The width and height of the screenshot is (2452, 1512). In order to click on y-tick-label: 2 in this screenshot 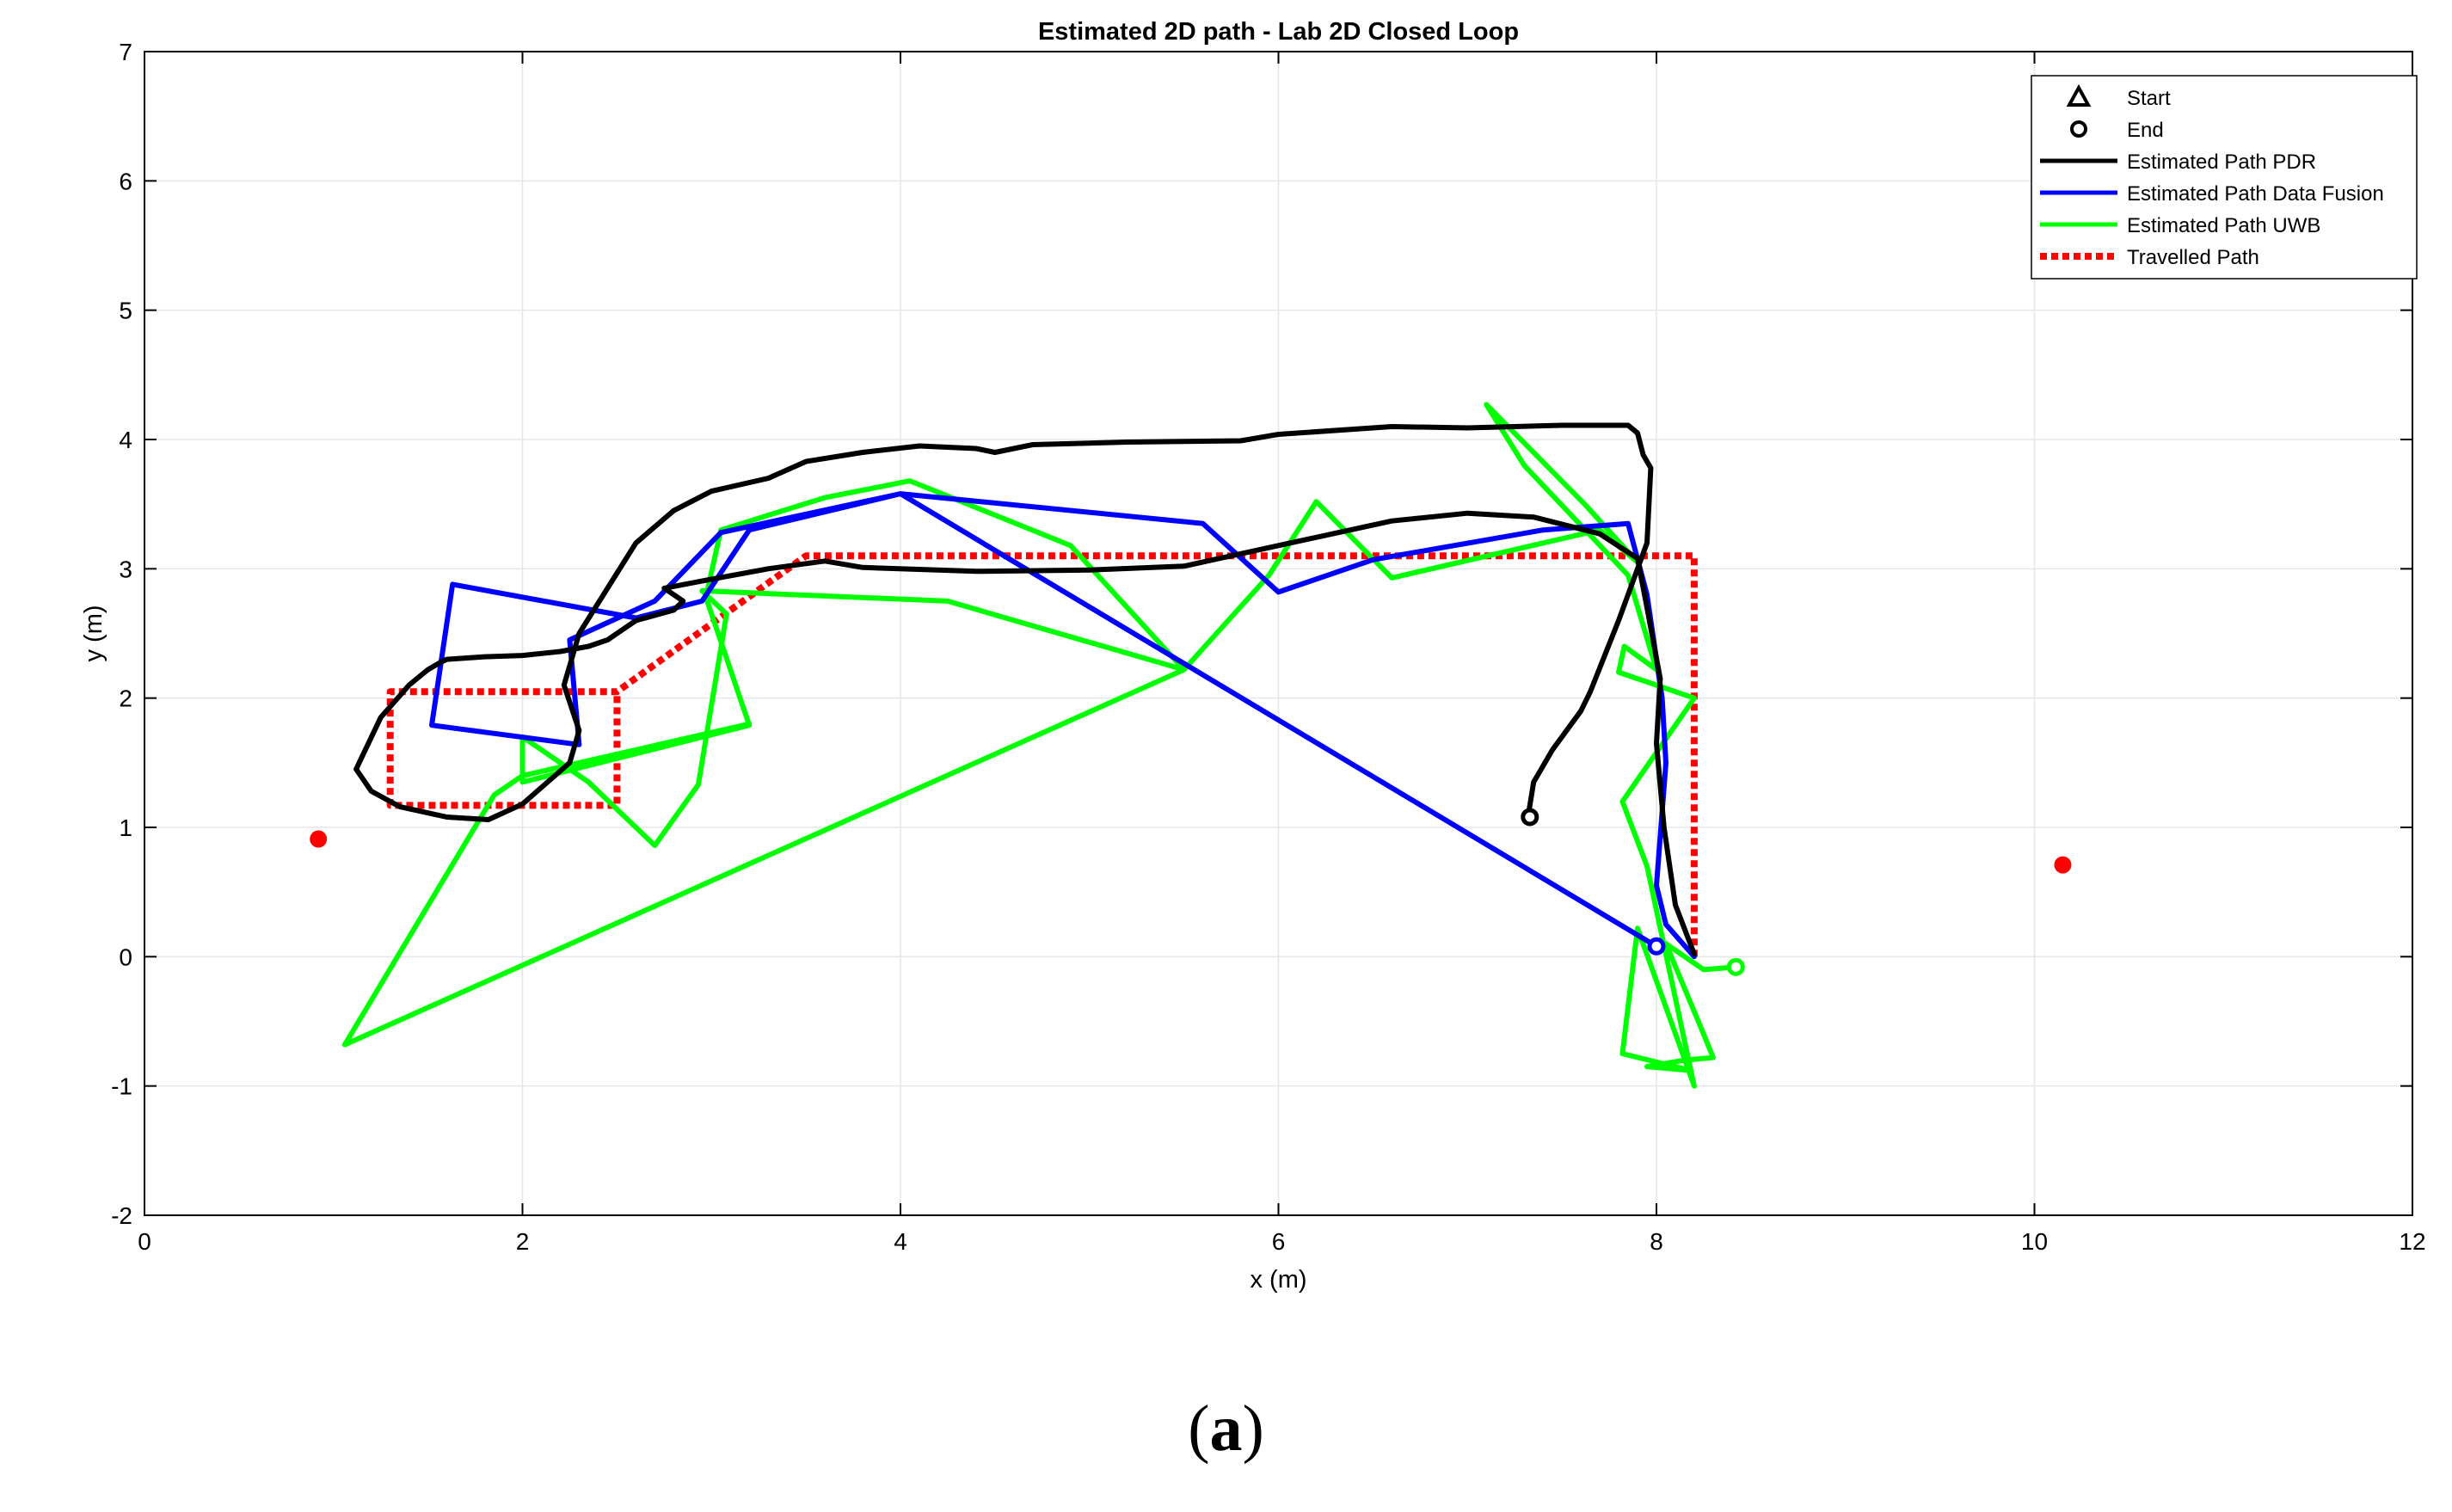, I will do `click(126, 699)`.